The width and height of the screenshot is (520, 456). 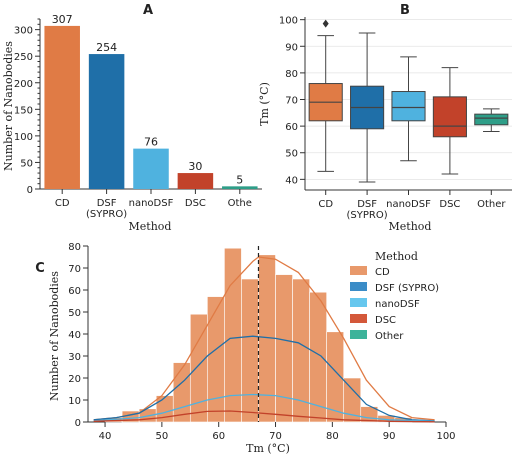 What do you see at coordinates (491, 204) in the screenshot?
I see `panel-b-x-tick-label: Other` at bounding box center [491, 204].